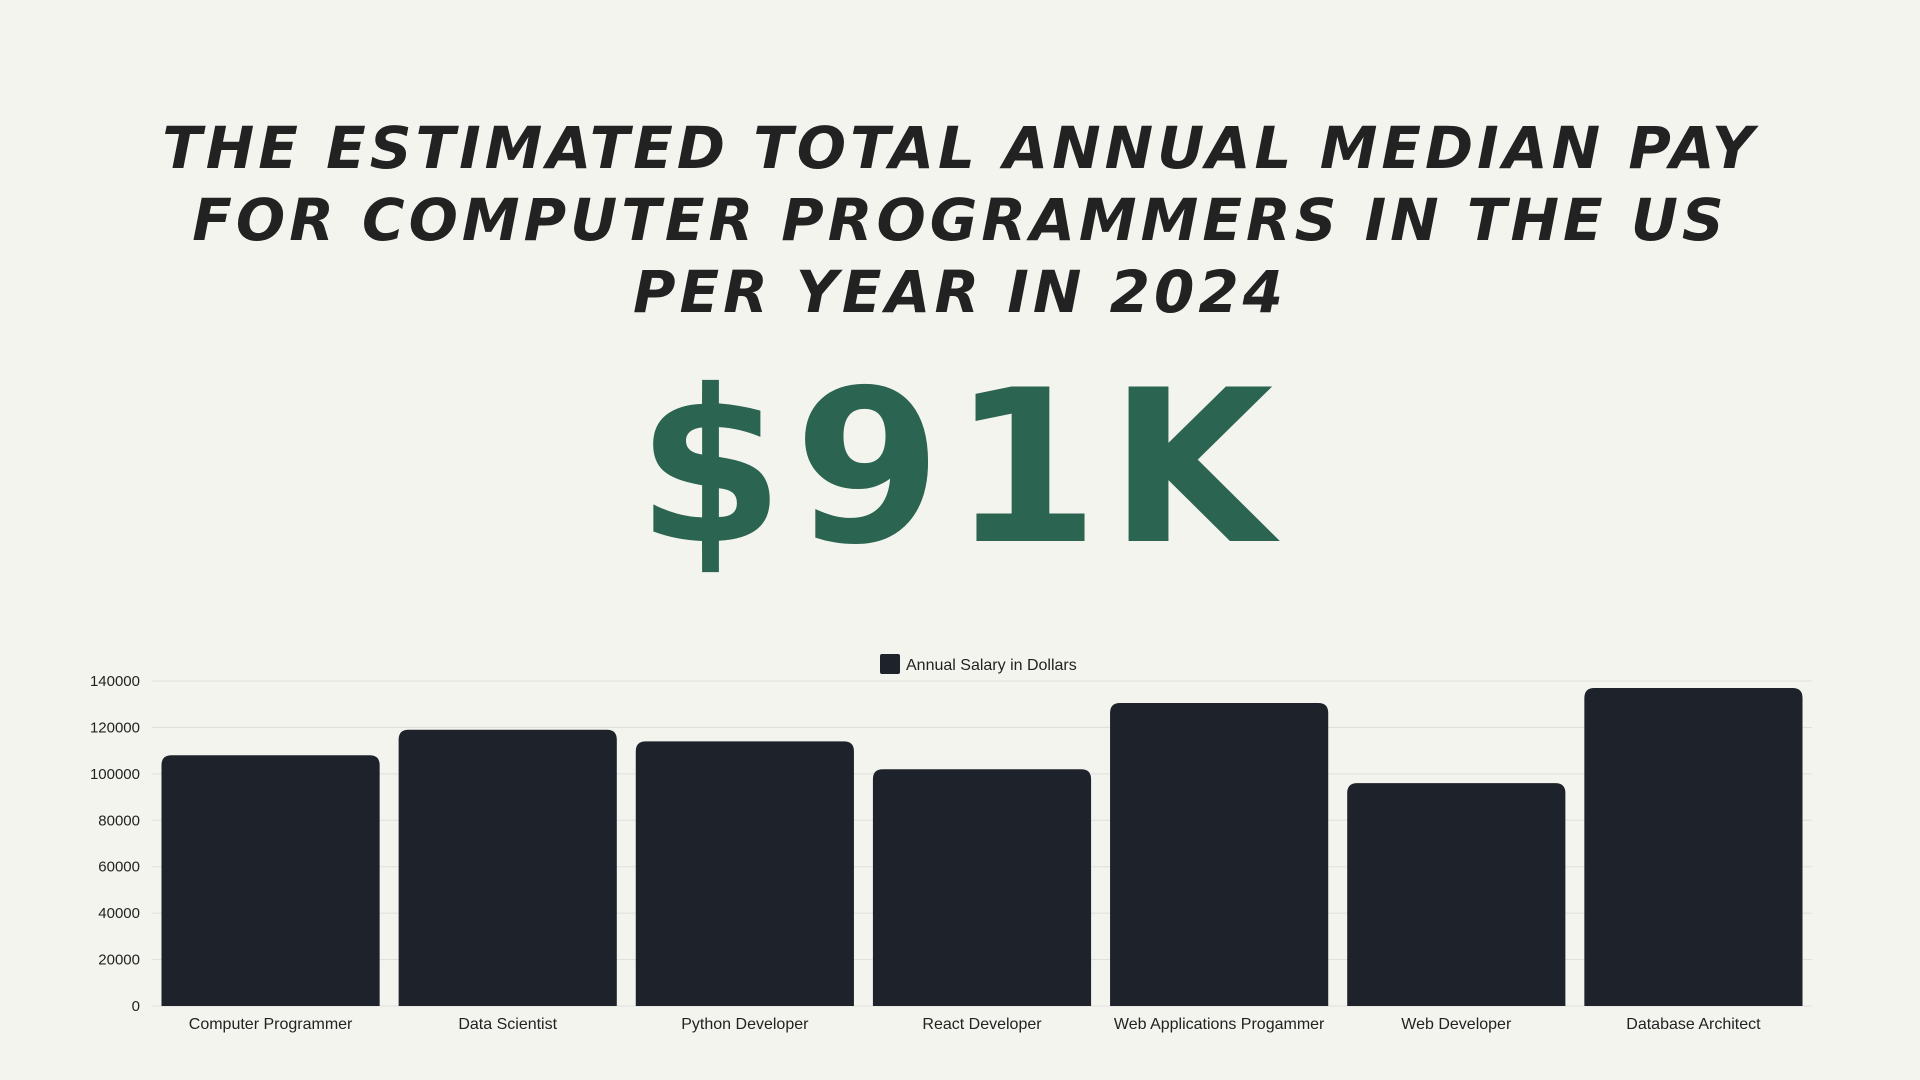  I want to click on x-tick-label: React Developer, so click(982, 1024).